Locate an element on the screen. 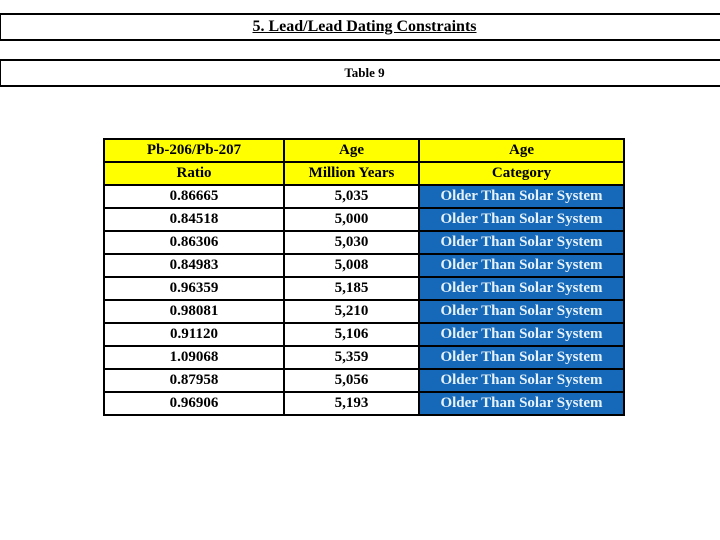 Image resolution: width=720 pixels, height=540 pixels. ratio-cell: 0.87958 is located at coordinates (194, 380).